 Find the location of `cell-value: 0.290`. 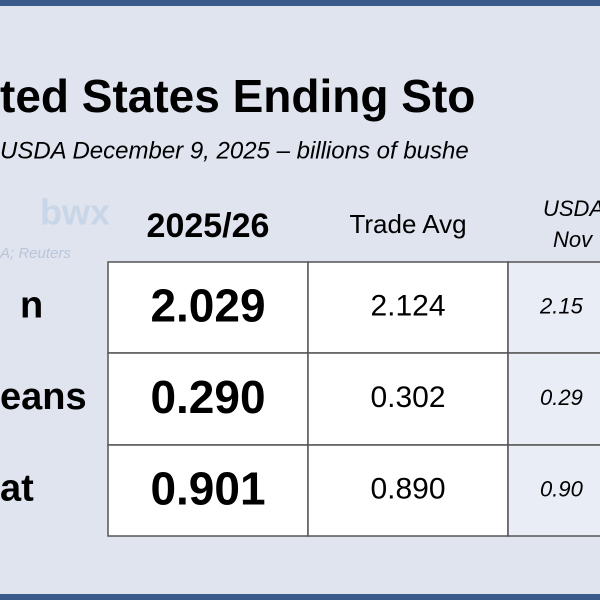

cell-value: 0.290 is located at coordinates (207, 397).